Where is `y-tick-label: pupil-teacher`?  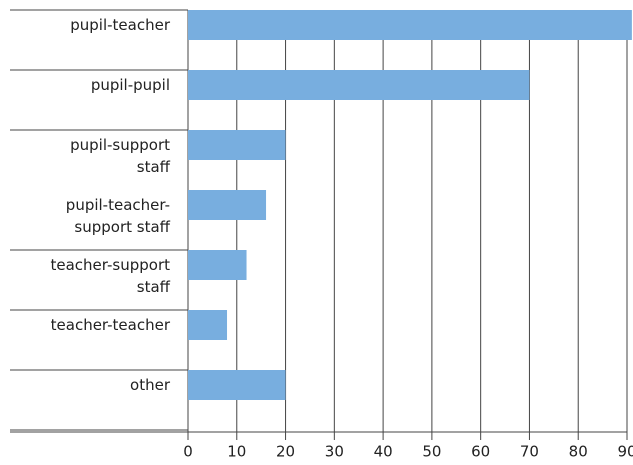 y-tick-label: pupil-teacher is located at coordinates (120, 25).